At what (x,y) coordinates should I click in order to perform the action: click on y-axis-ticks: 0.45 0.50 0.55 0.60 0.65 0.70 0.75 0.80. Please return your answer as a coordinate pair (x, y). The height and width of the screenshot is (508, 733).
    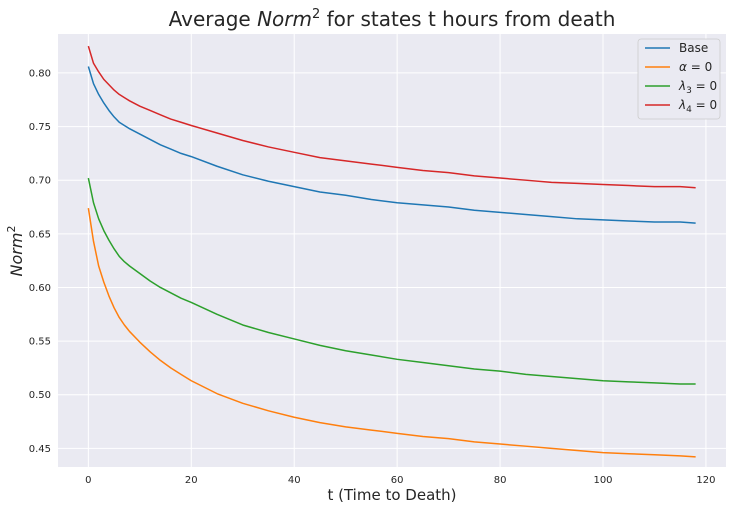
    Looking at the image, I should click on (40, 261).